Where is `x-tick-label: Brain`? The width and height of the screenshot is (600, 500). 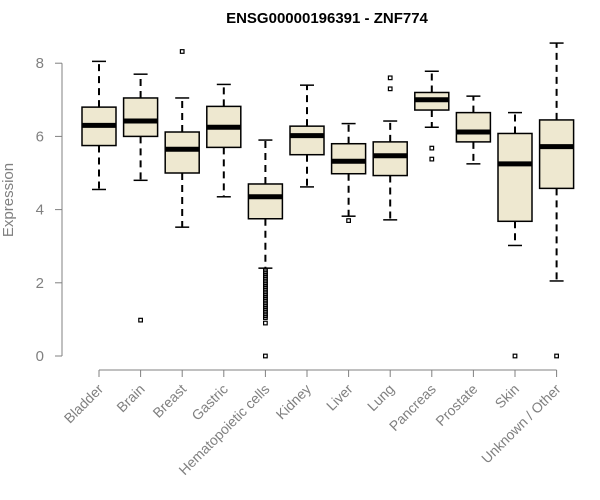 x-tick-label: Brain is located at coordinates (130, 398).